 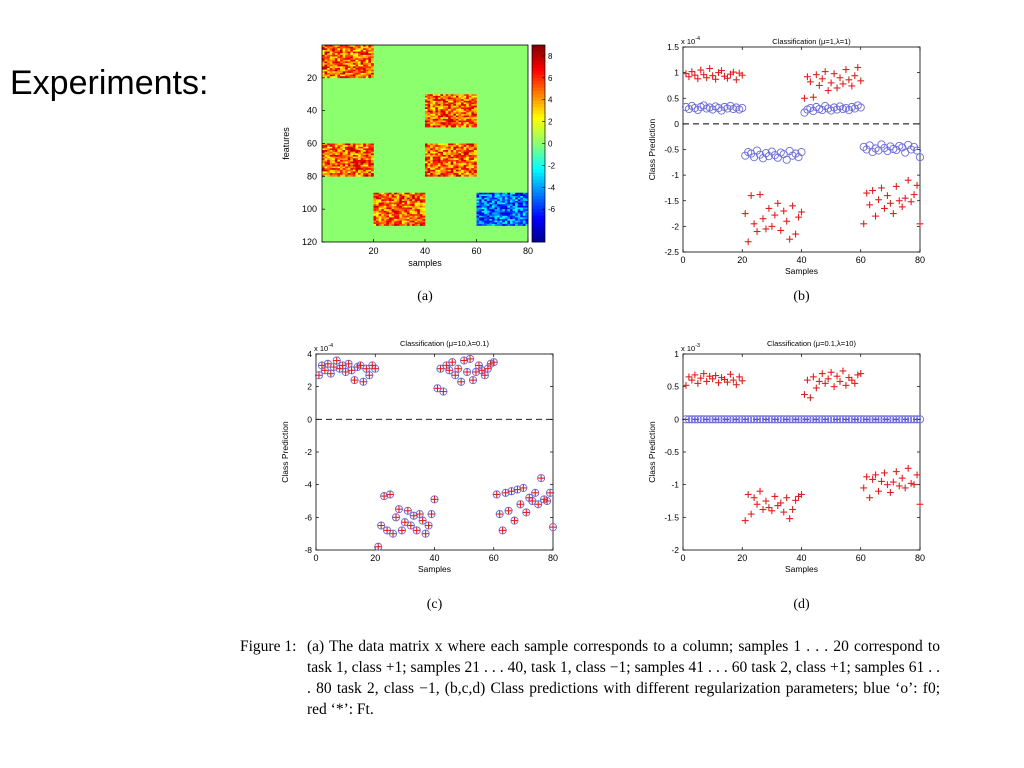 I want to click on y-tick-label: 1, so click(x=676, y=354).